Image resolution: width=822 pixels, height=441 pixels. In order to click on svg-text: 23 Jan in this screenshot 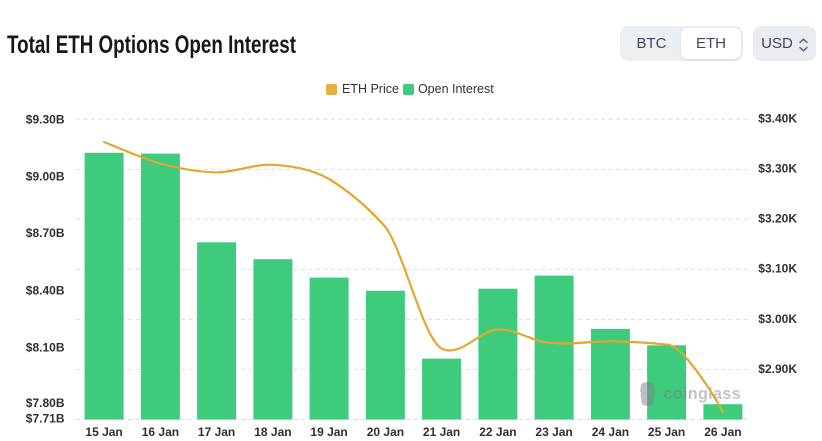, I will do `click(553, 432)`.